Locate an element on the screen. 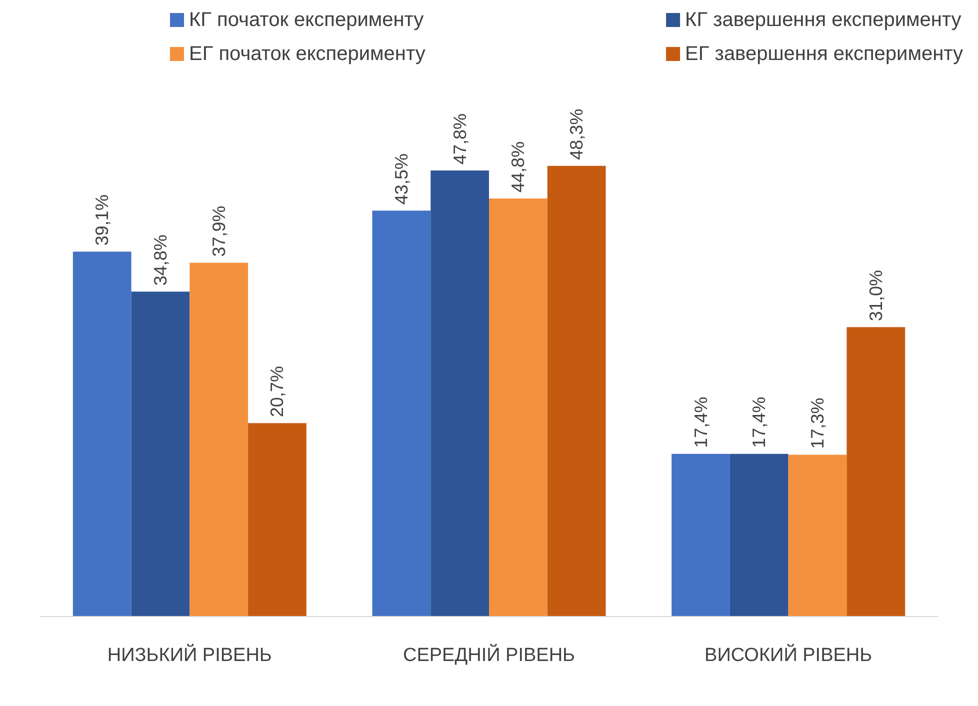 The height and width of the screenshot is (706, 978). x-tick-label: ВИСОКИЙ РІВЕНЬ is located at coordinates (788, 654).